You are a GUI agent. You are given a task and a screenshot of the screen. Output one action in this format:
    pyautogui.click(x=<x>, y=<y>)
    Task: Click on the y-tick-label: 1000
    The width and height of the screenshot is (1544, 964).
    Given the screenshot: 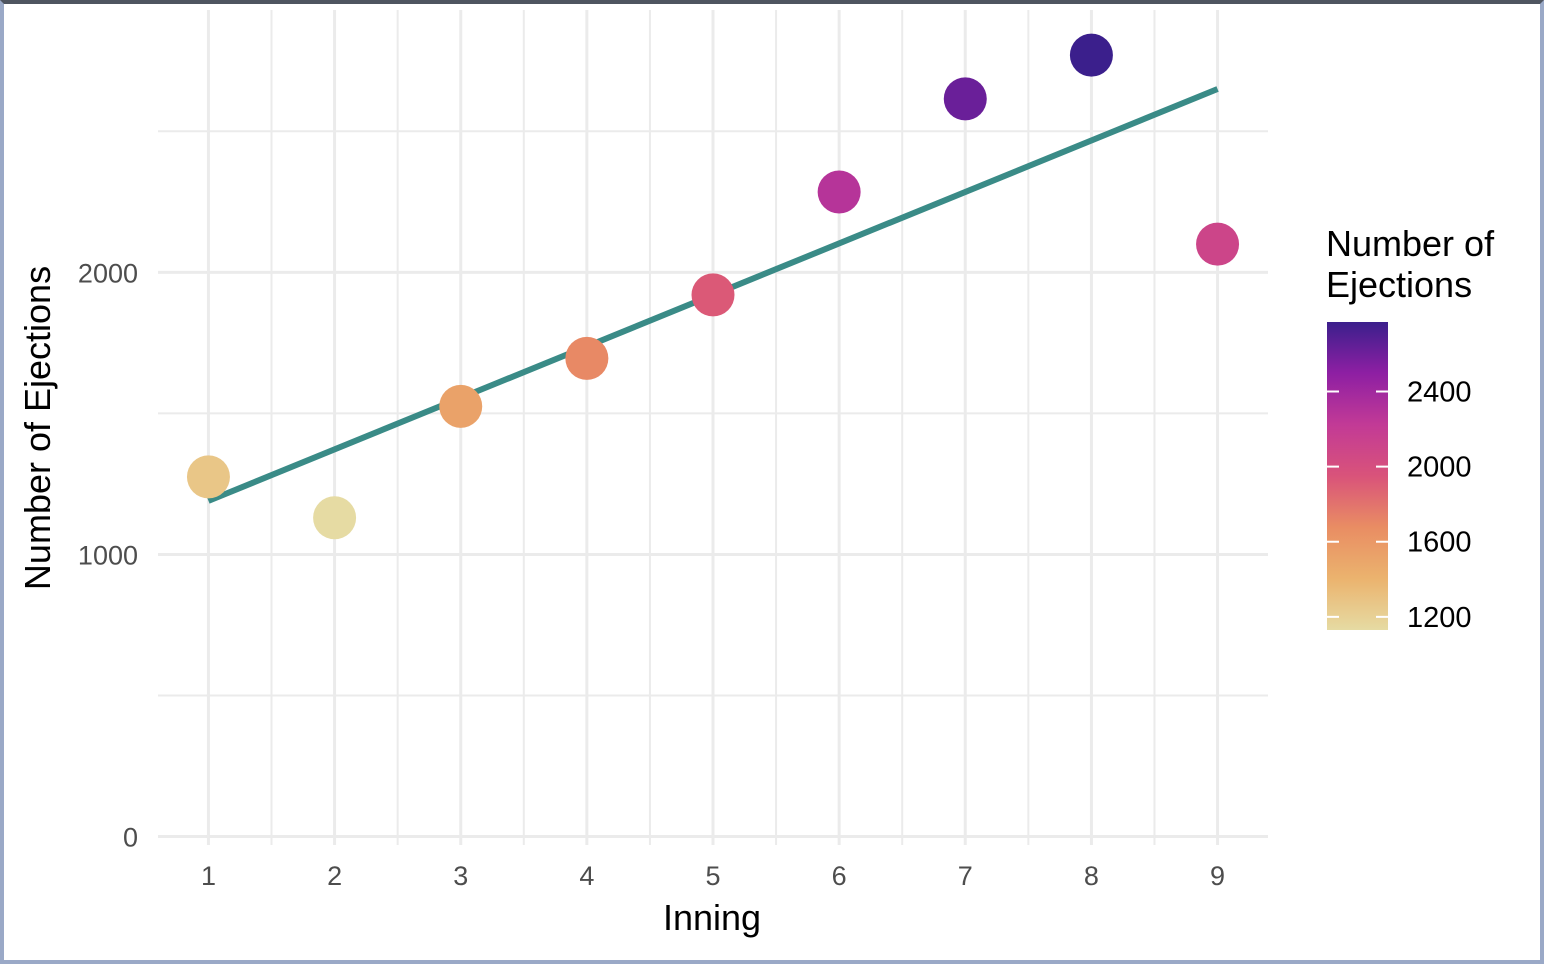 What is the action you would take?
    pyautogui.click(x=108, y=555)
    